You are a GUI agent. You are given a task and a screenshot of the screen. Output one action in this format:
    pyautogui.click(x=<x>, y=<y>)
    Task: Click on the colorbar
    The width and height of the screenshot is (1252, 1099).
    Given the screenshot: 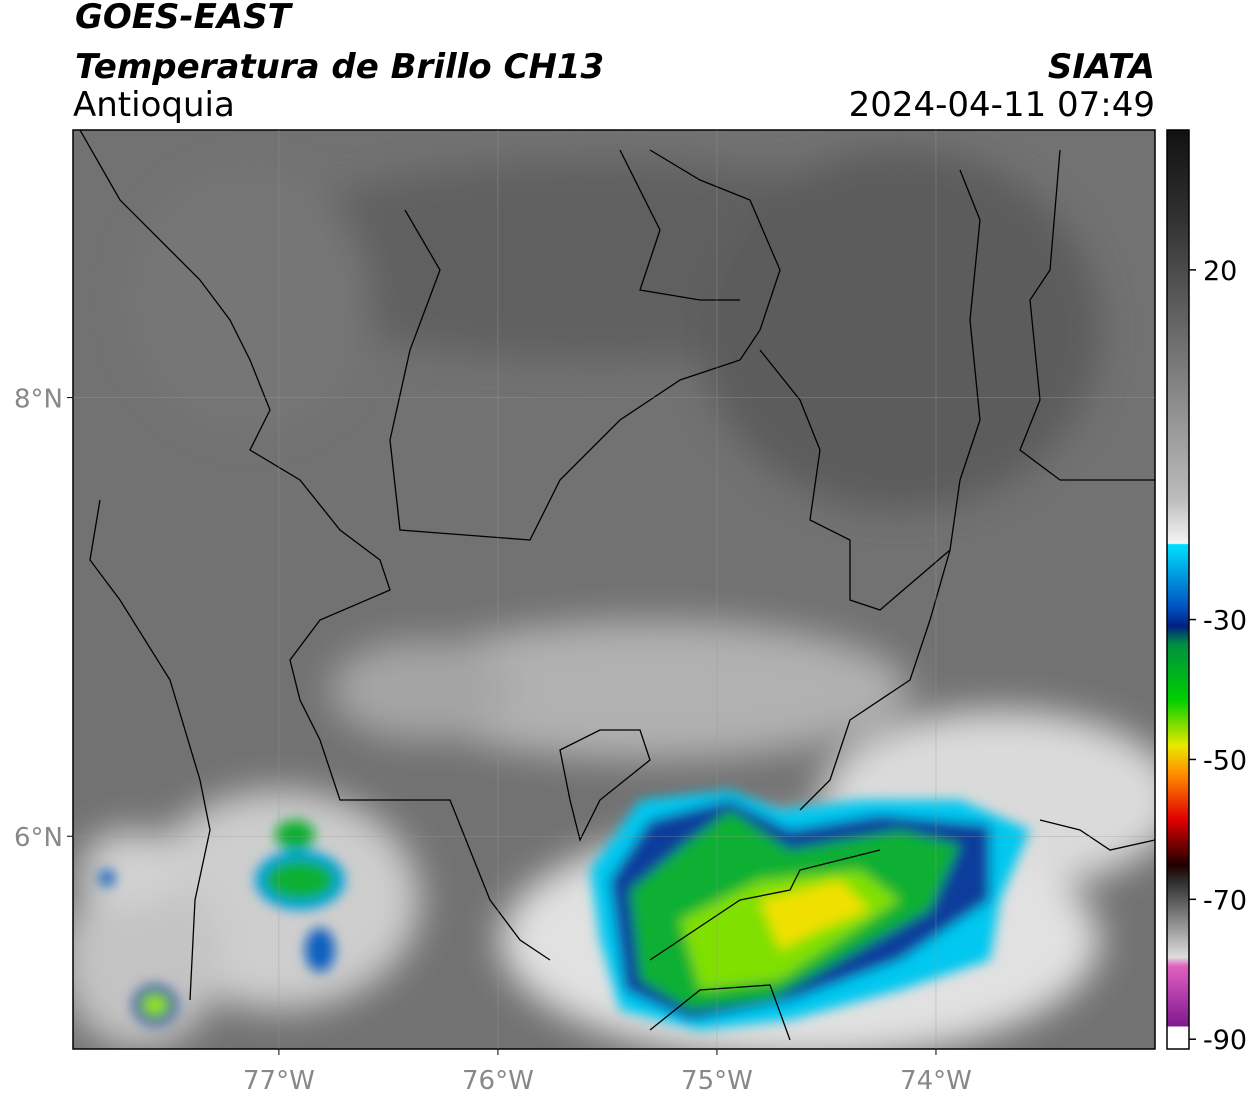 What is the action you would take?
    pyautogui.click(x=1178, y=589)
    